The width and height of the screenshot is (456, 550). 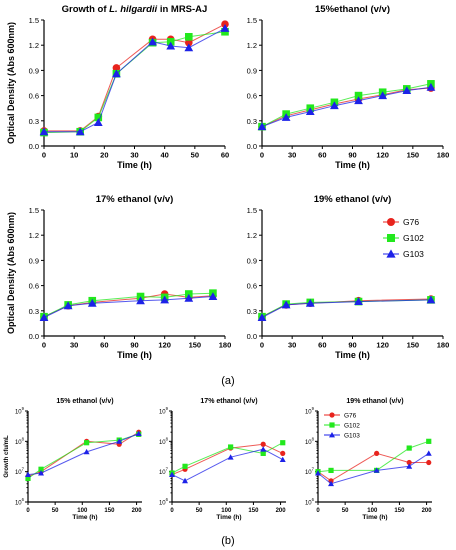 I want to click on chart-title-part: Growth of, so click(x=86, y=9).